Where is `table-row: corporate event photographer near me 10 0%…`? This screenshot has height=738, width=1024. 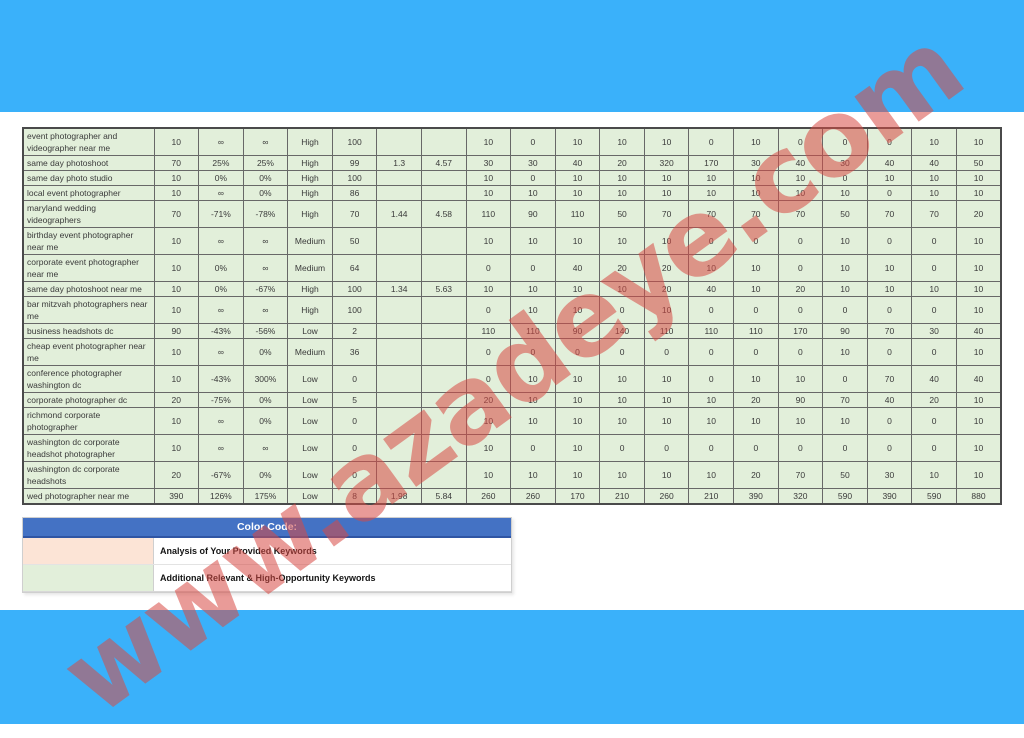
table-row: corporate event photographer near me 10 0%… is located at coordinates (512, 268).